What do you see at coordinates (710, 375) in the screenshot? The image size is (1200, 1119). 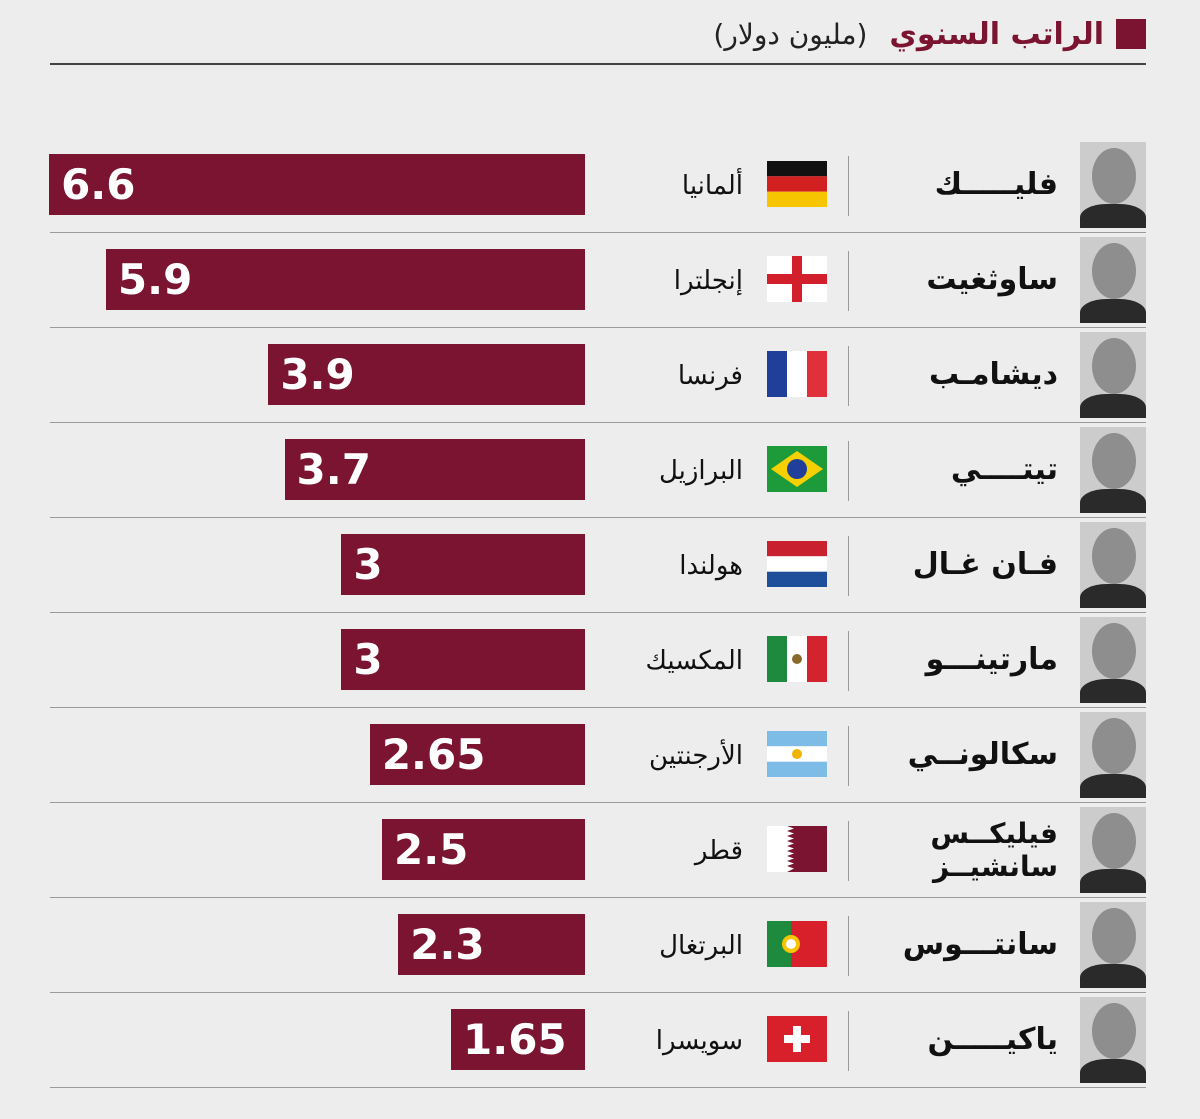 I see `country-name: فرنسا` at bounding box center [710, 375].